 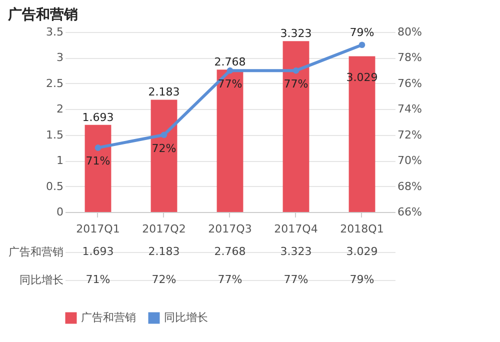 What do you see at coordinates (362, 279) in the screenshot?
I see `data-label: 79%` at bounding box center [362, 279].